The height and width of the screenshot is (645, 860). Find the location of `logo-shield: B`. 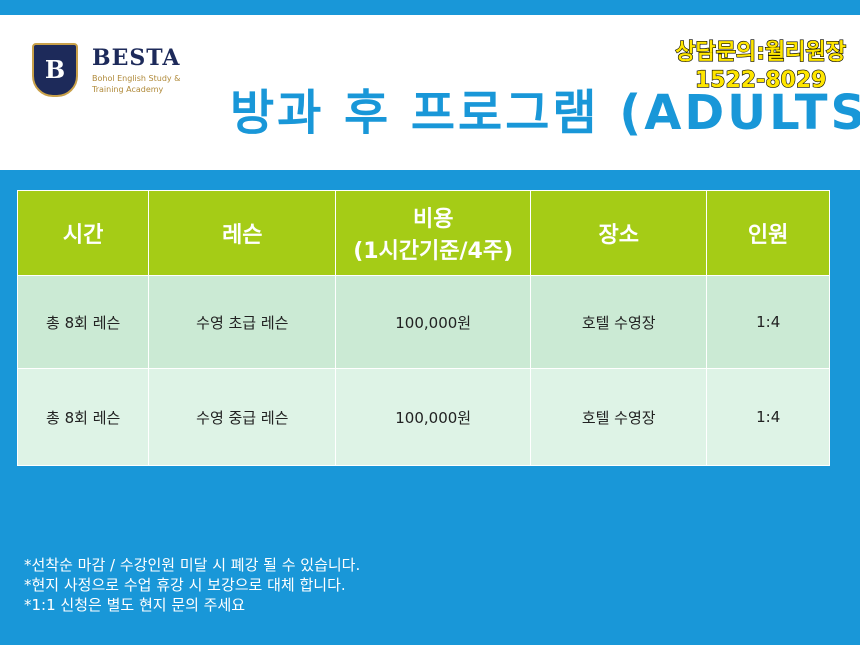

logo-shield: B is located at coordinates (55, 70).